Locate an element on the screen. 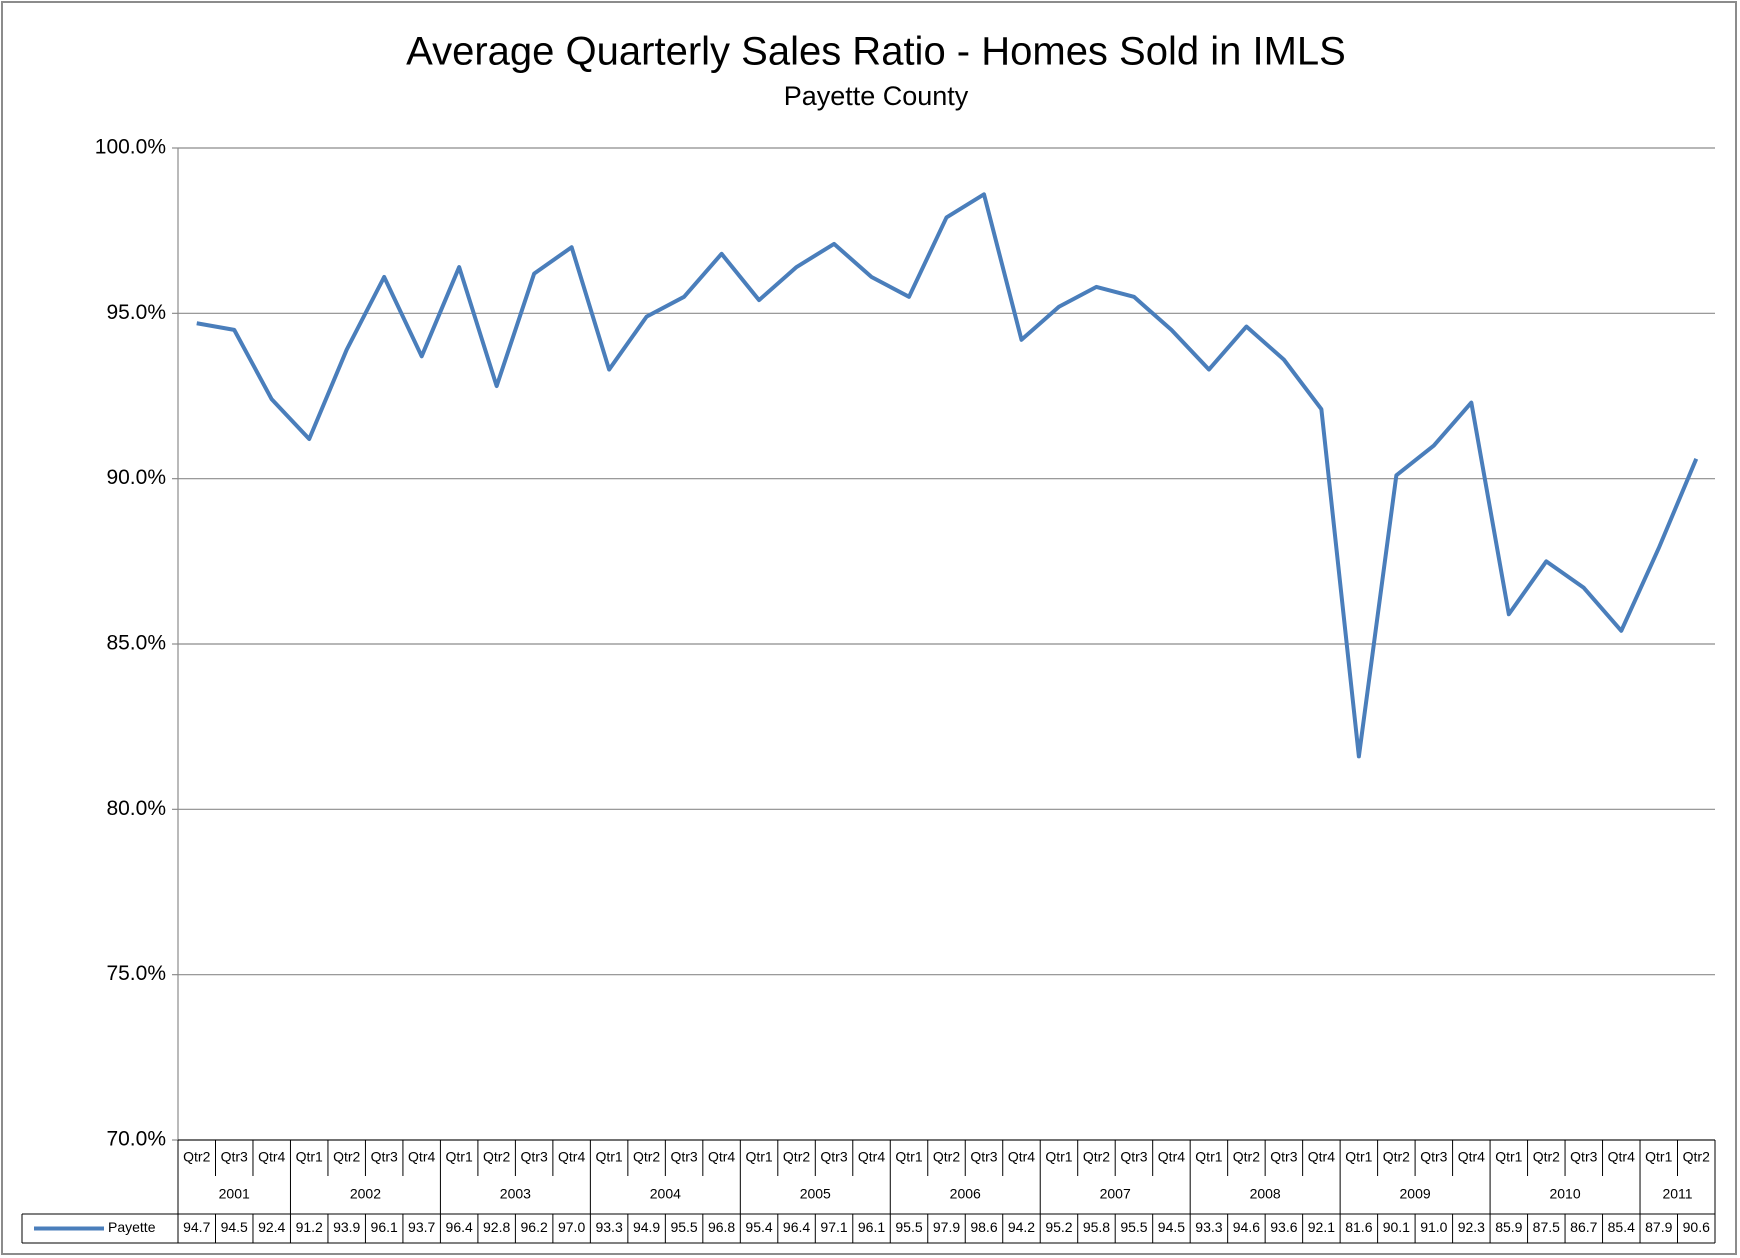 The width and height of the screenshot is (1740, 1258). data-table-value: 90.6 is located at coordinates (1696, 1227).